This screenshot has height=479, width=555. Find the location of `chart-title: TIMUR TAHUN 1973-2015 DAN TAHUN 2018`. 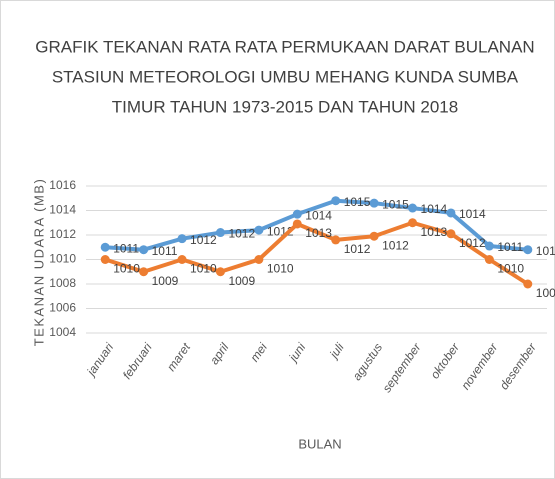

chart-title: TIMUR TAHUN 1973-2015 DAN TAHUN 2018 is located at coordinates (285, 106).